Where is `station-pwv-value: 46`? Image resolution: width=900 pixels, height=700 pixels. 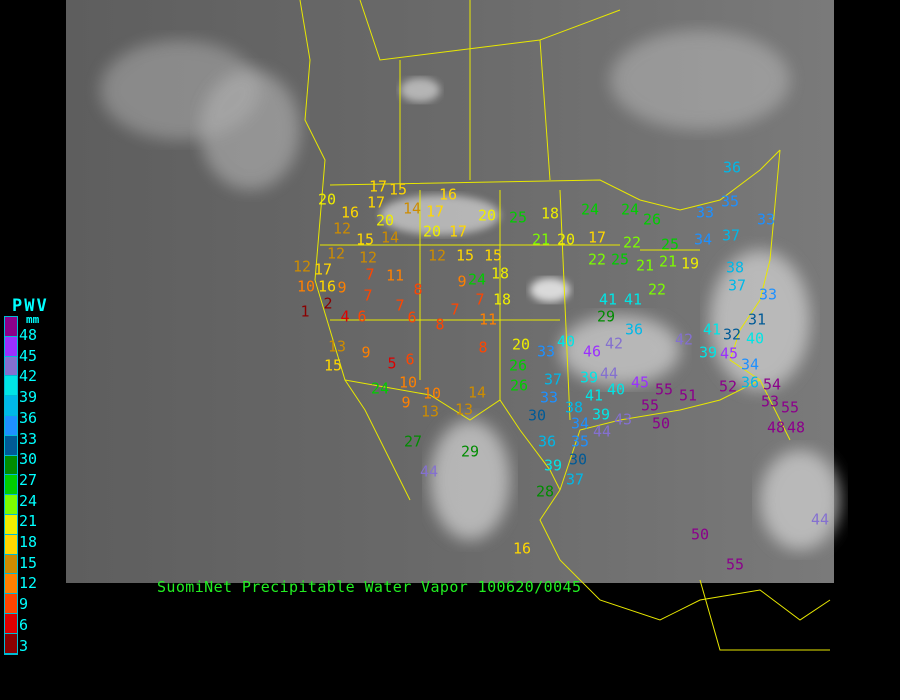 station-pwv-value: 46 is located at coordinates (592, 352).